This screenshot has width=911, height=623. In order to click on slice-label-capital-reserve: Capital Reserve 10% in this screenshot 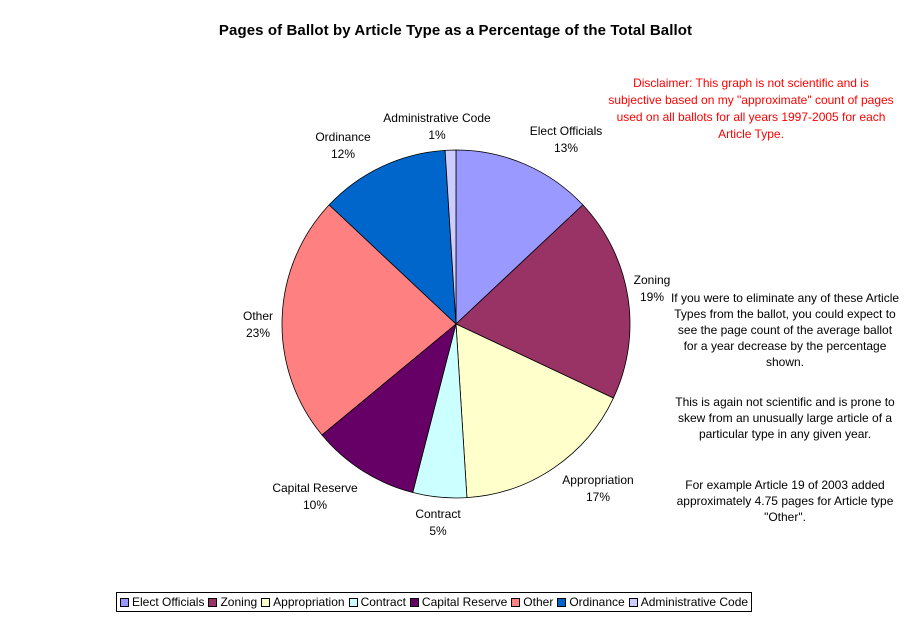, I will do `click(315, 496)`.